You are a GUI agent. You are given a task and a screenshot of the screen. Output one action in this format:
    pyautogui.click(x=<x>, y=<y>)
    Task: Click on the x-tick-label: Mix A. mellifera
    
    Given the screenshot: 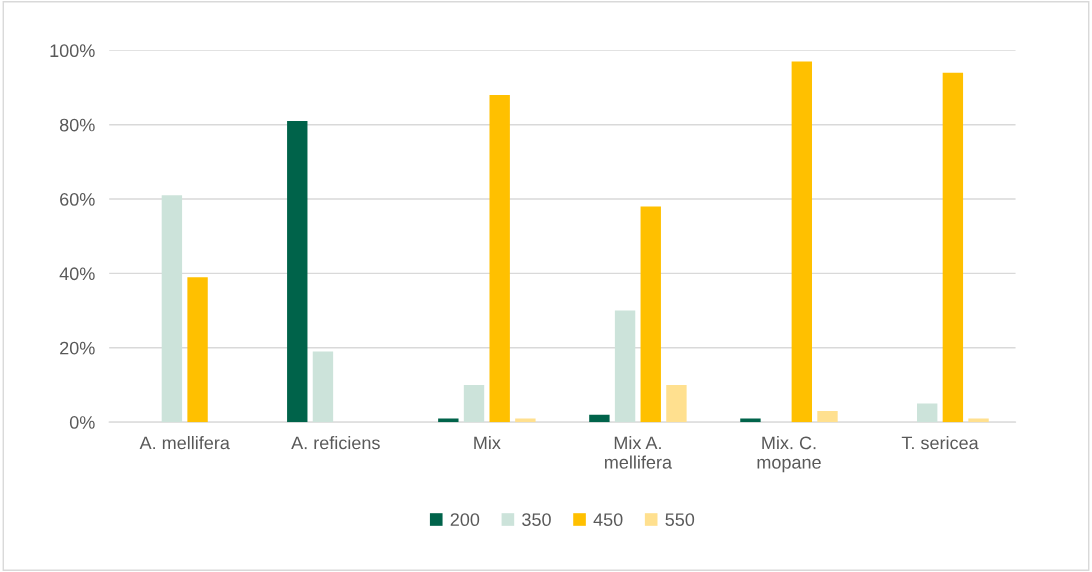 What is the action you would take?
    pyautogui.click(x=639, y=452)
    